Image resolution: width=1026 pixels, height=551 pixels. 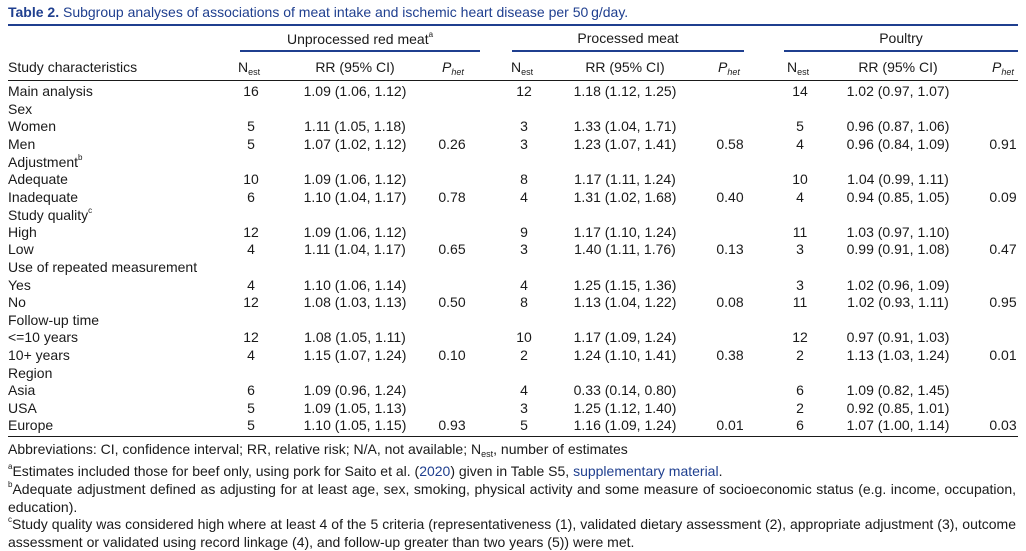 I want to click on row-label: 10+ years, so click(x=39, y=355).